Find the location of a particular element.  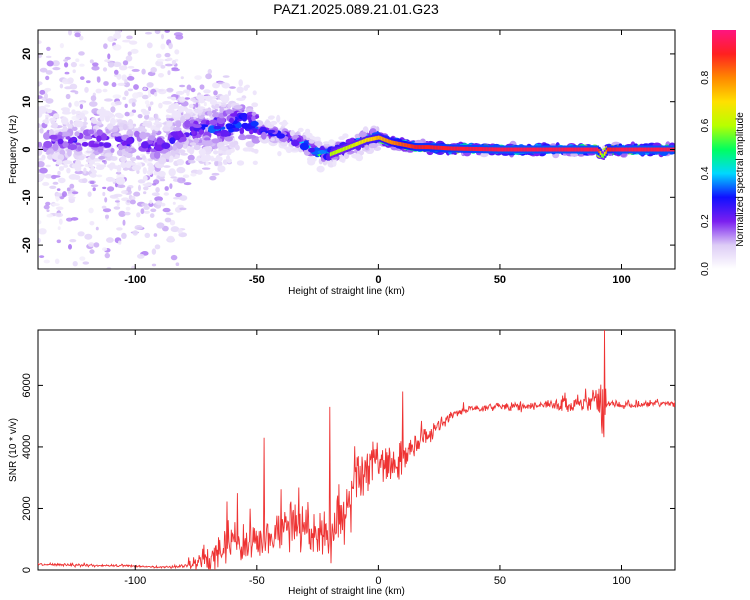

colorbar-gradient is located at coordinates (724, 149).